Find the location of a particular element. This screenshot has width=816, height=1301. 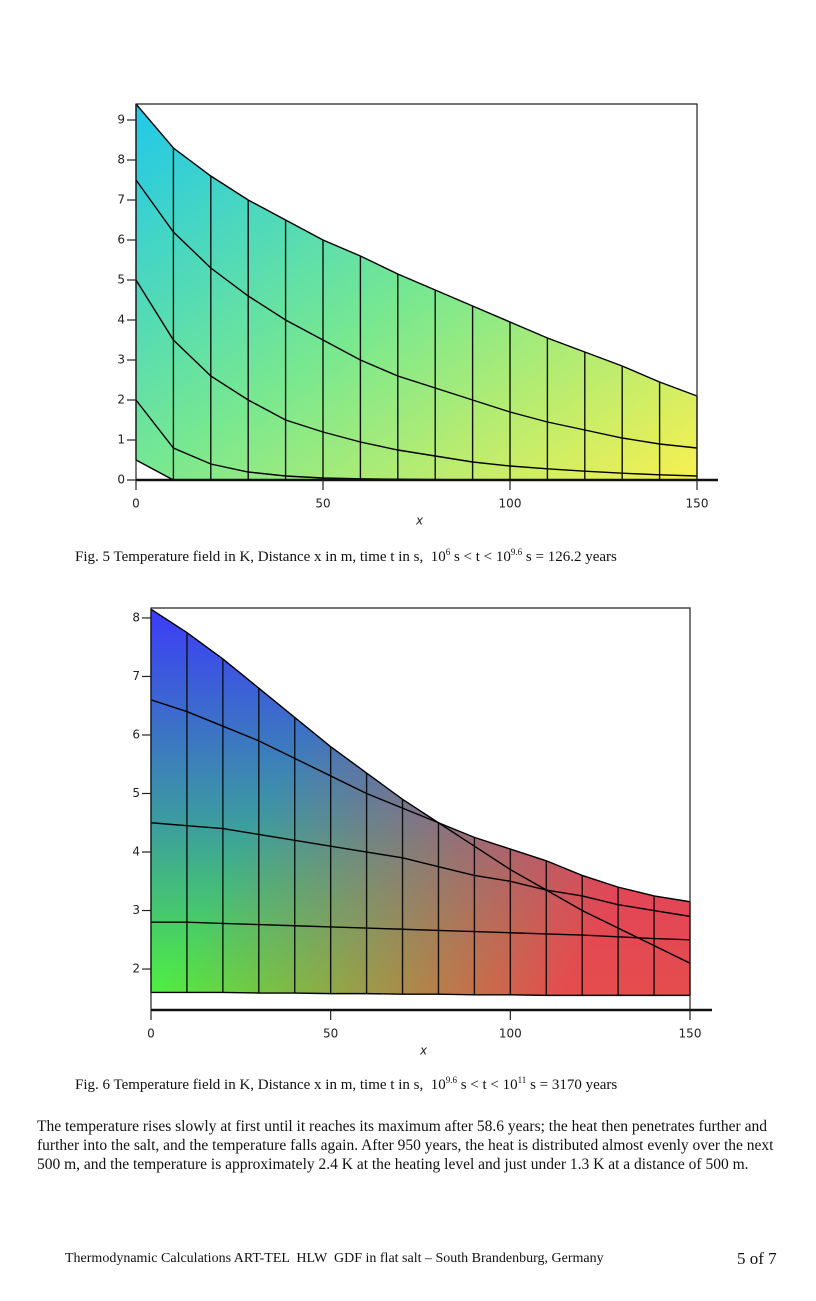

caption-sup: 6 is located at coordinates (448, 552).